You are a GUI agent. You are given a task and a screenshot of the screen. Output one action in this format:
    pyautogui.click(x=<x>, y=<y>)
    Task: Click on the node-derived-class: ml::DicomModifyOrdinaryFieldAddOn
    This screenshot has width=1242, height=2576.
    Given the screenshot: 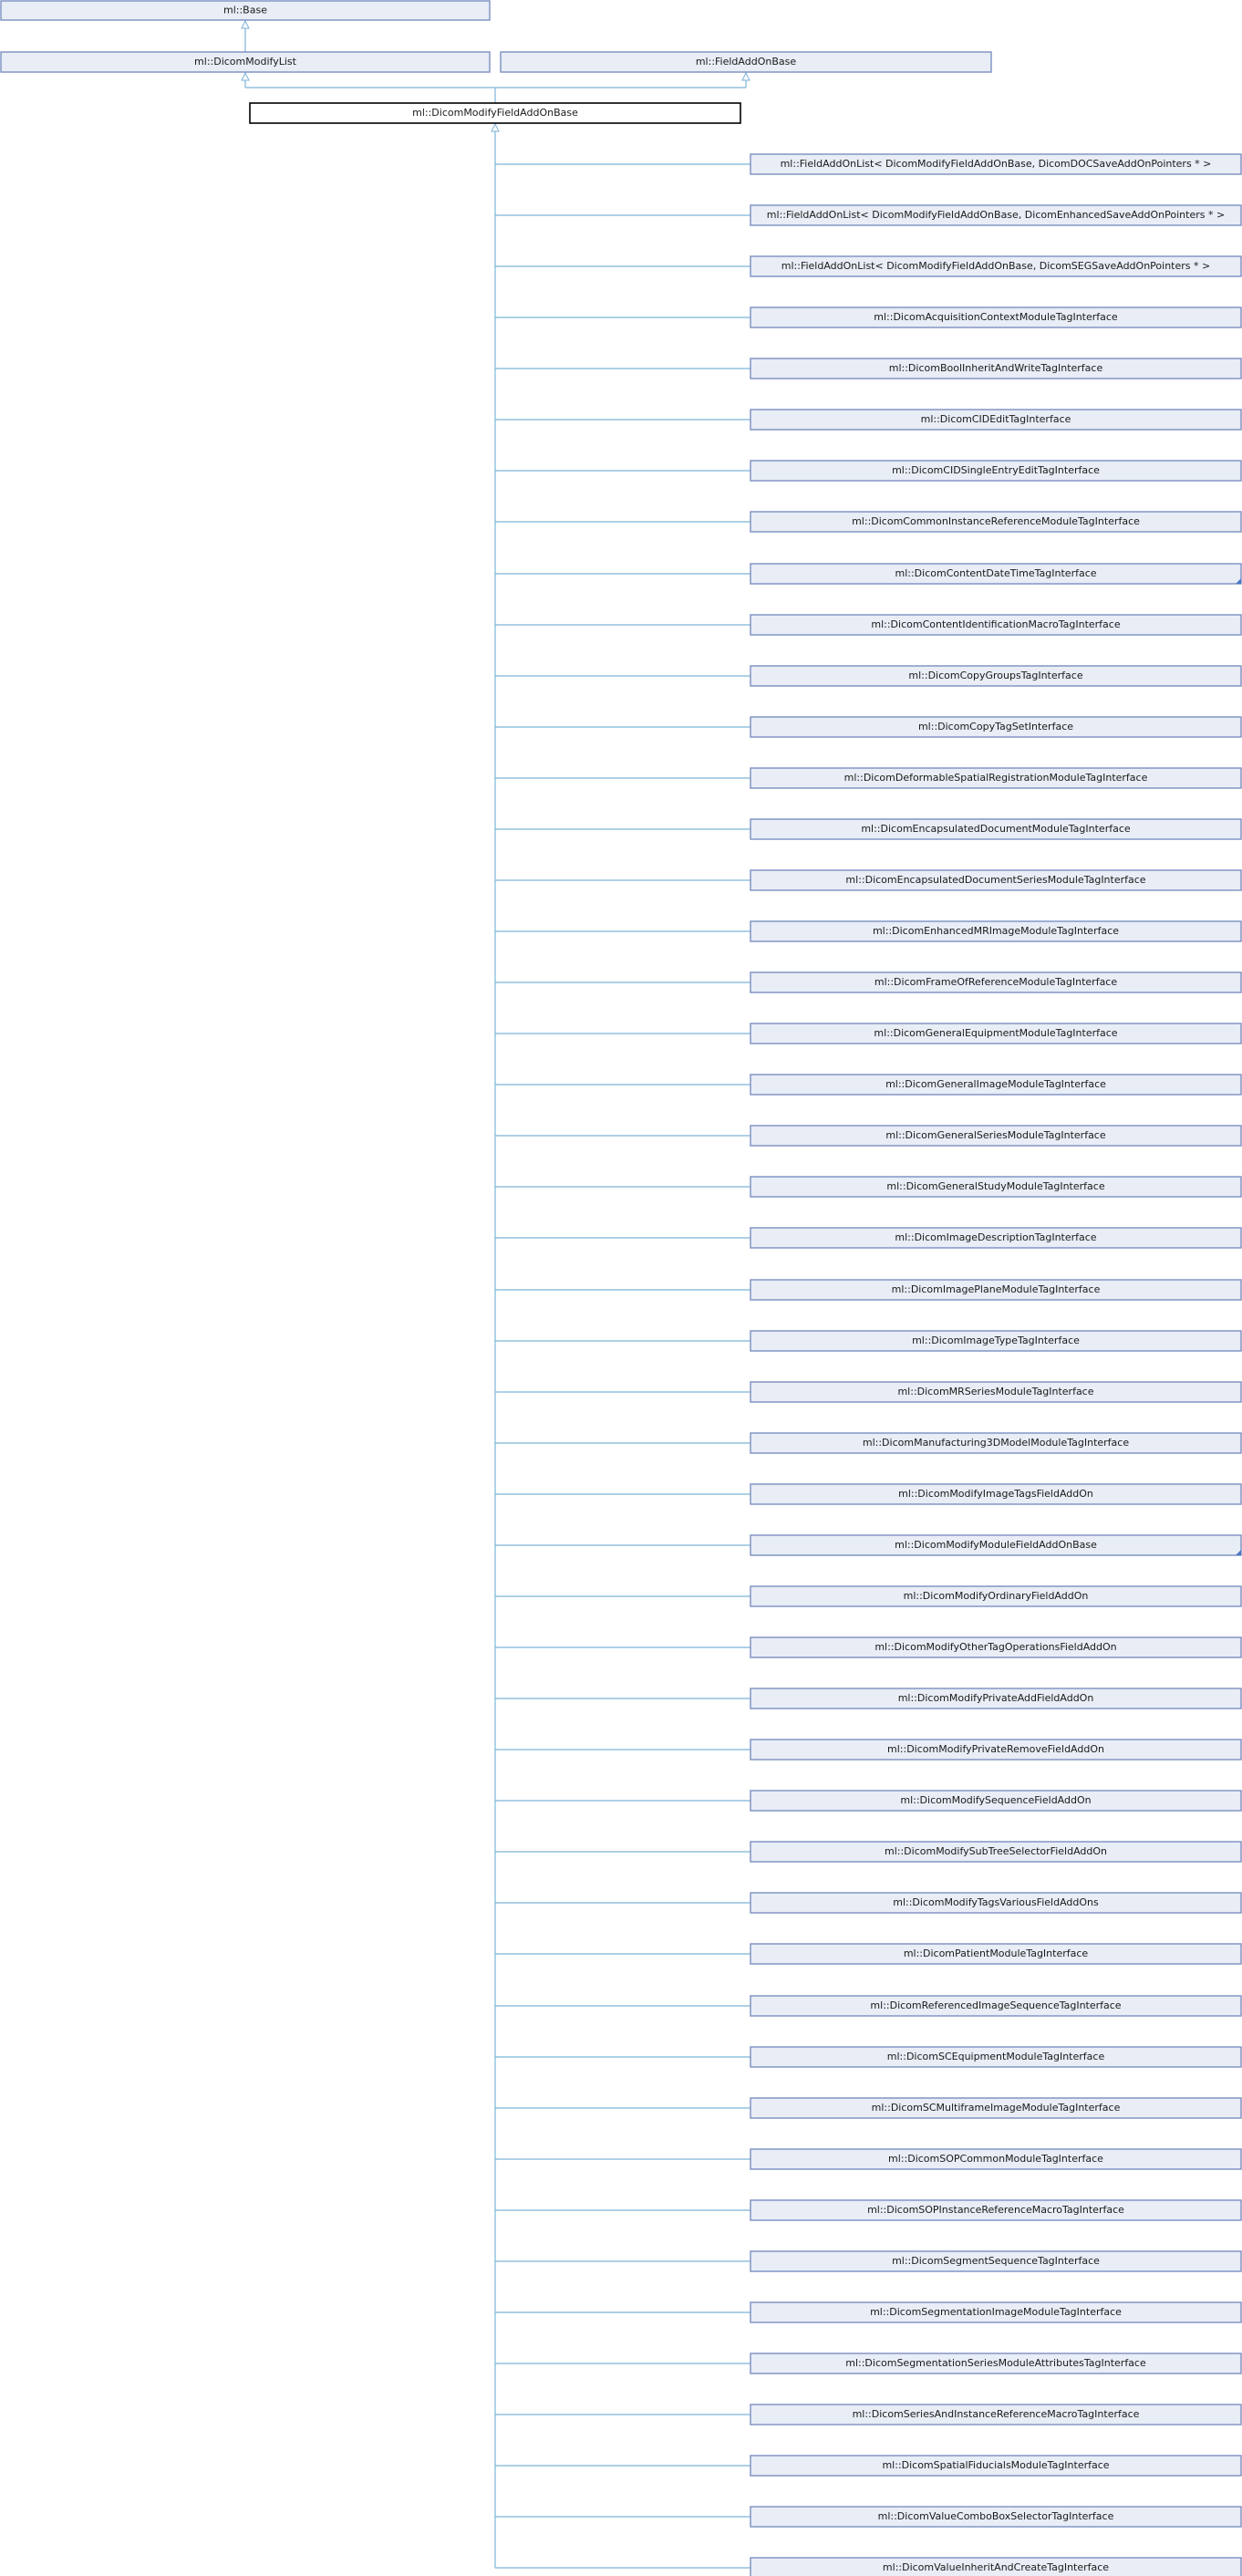 What is the action you would take?
    pyautogui.click(x=996, y=1596)
    